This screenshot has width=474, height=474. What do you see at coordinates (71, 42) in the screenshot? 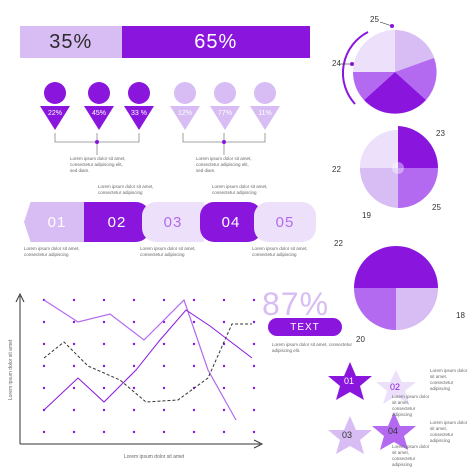
I see `percent-left: 35%` at bounding box center [71, 42].